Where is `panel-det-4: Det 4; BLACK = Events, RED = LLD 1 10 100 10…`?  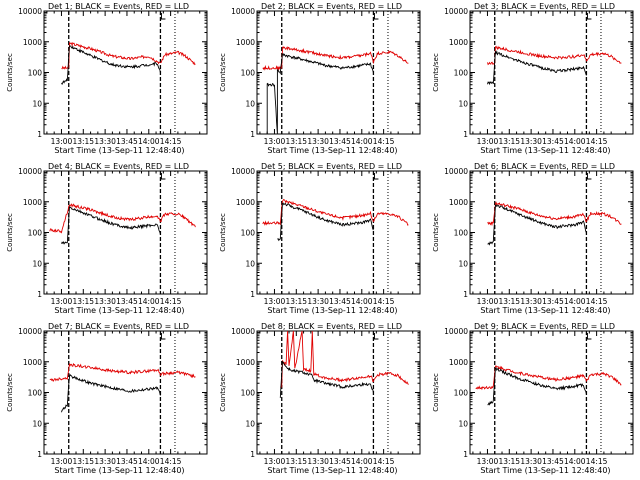 panel-det-4: Det 4; BLACK = Events, RED = LLD 1 10 100 10… is located at coordinates (107, 238).